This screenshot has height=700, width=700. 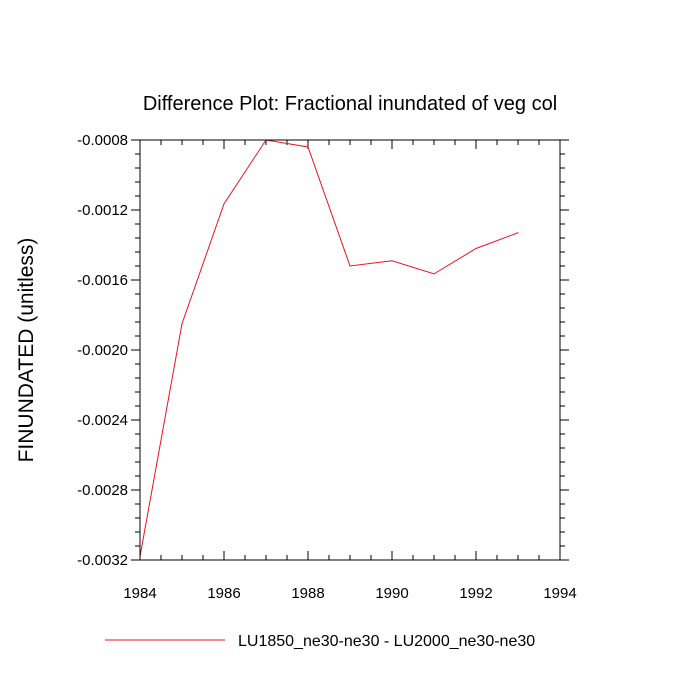 What do you see at coordinates (475, 593) in the screenshot?
I see `x-tick-label: 1992` at bounding box center [475, 593].